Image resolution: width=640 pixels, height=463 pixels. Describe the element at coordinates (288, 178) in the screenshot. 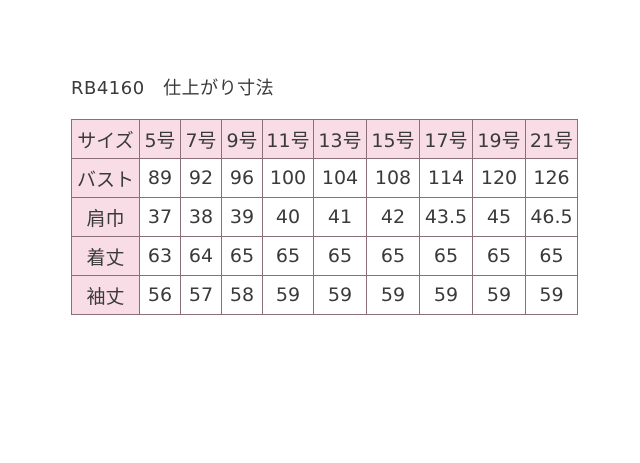

I see `table-cell: 100` at that location.